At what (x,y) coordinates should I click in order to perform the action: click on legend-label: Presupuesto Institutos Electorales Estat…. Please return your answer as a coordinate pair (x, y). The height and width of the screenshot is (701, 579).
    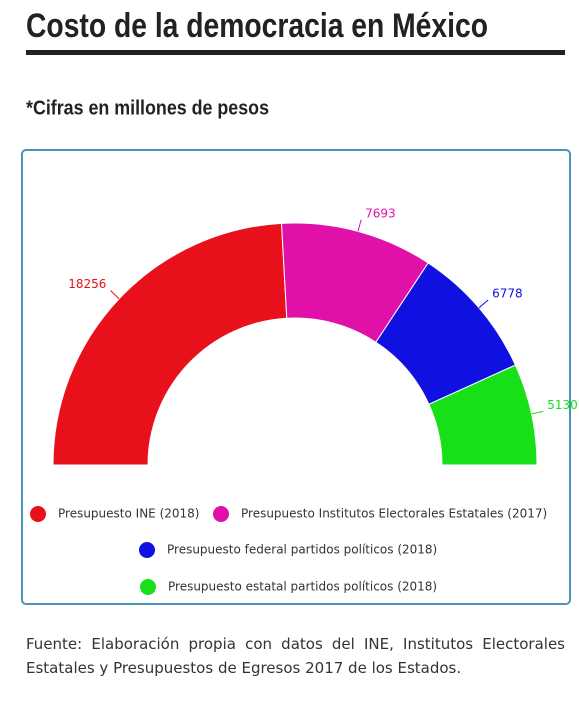
    Looking at the image, I should click on (394, 514).